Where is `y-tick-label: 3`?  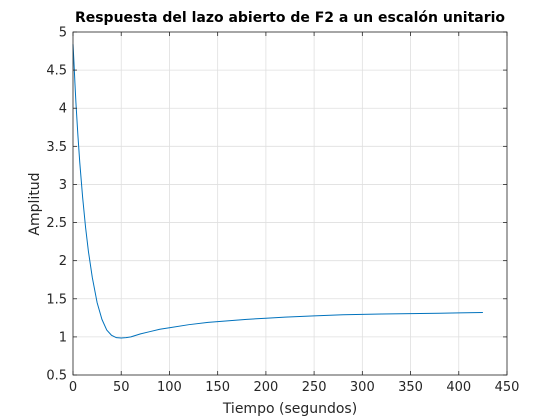 y-tick-label: 3 is located at coordinates (63, 185).